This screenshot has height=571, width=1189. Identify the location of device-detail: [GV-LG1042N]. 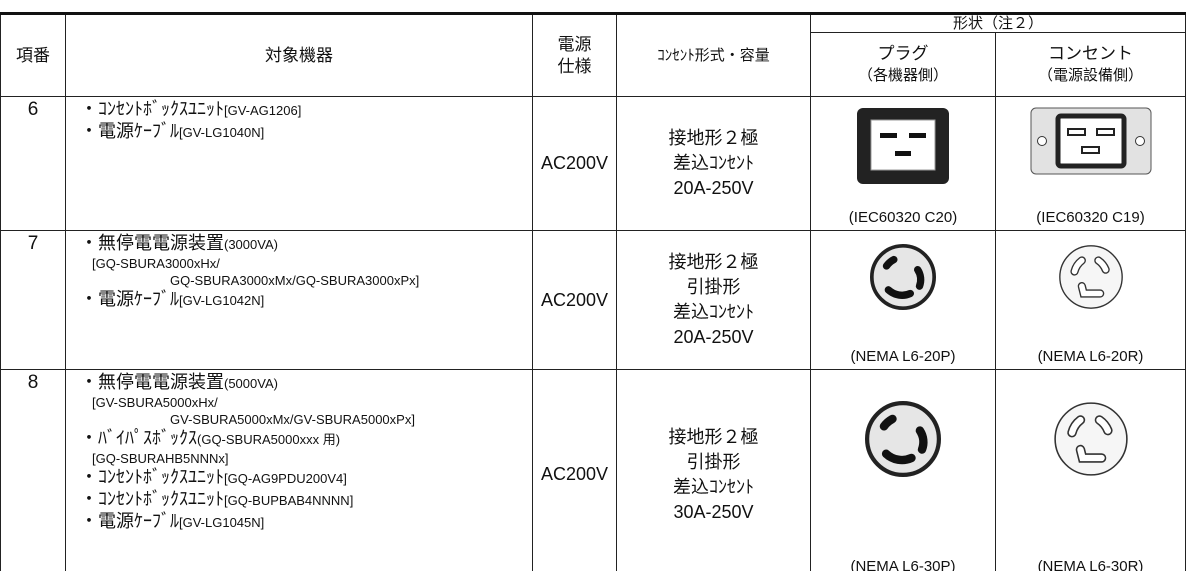
(222, 300).